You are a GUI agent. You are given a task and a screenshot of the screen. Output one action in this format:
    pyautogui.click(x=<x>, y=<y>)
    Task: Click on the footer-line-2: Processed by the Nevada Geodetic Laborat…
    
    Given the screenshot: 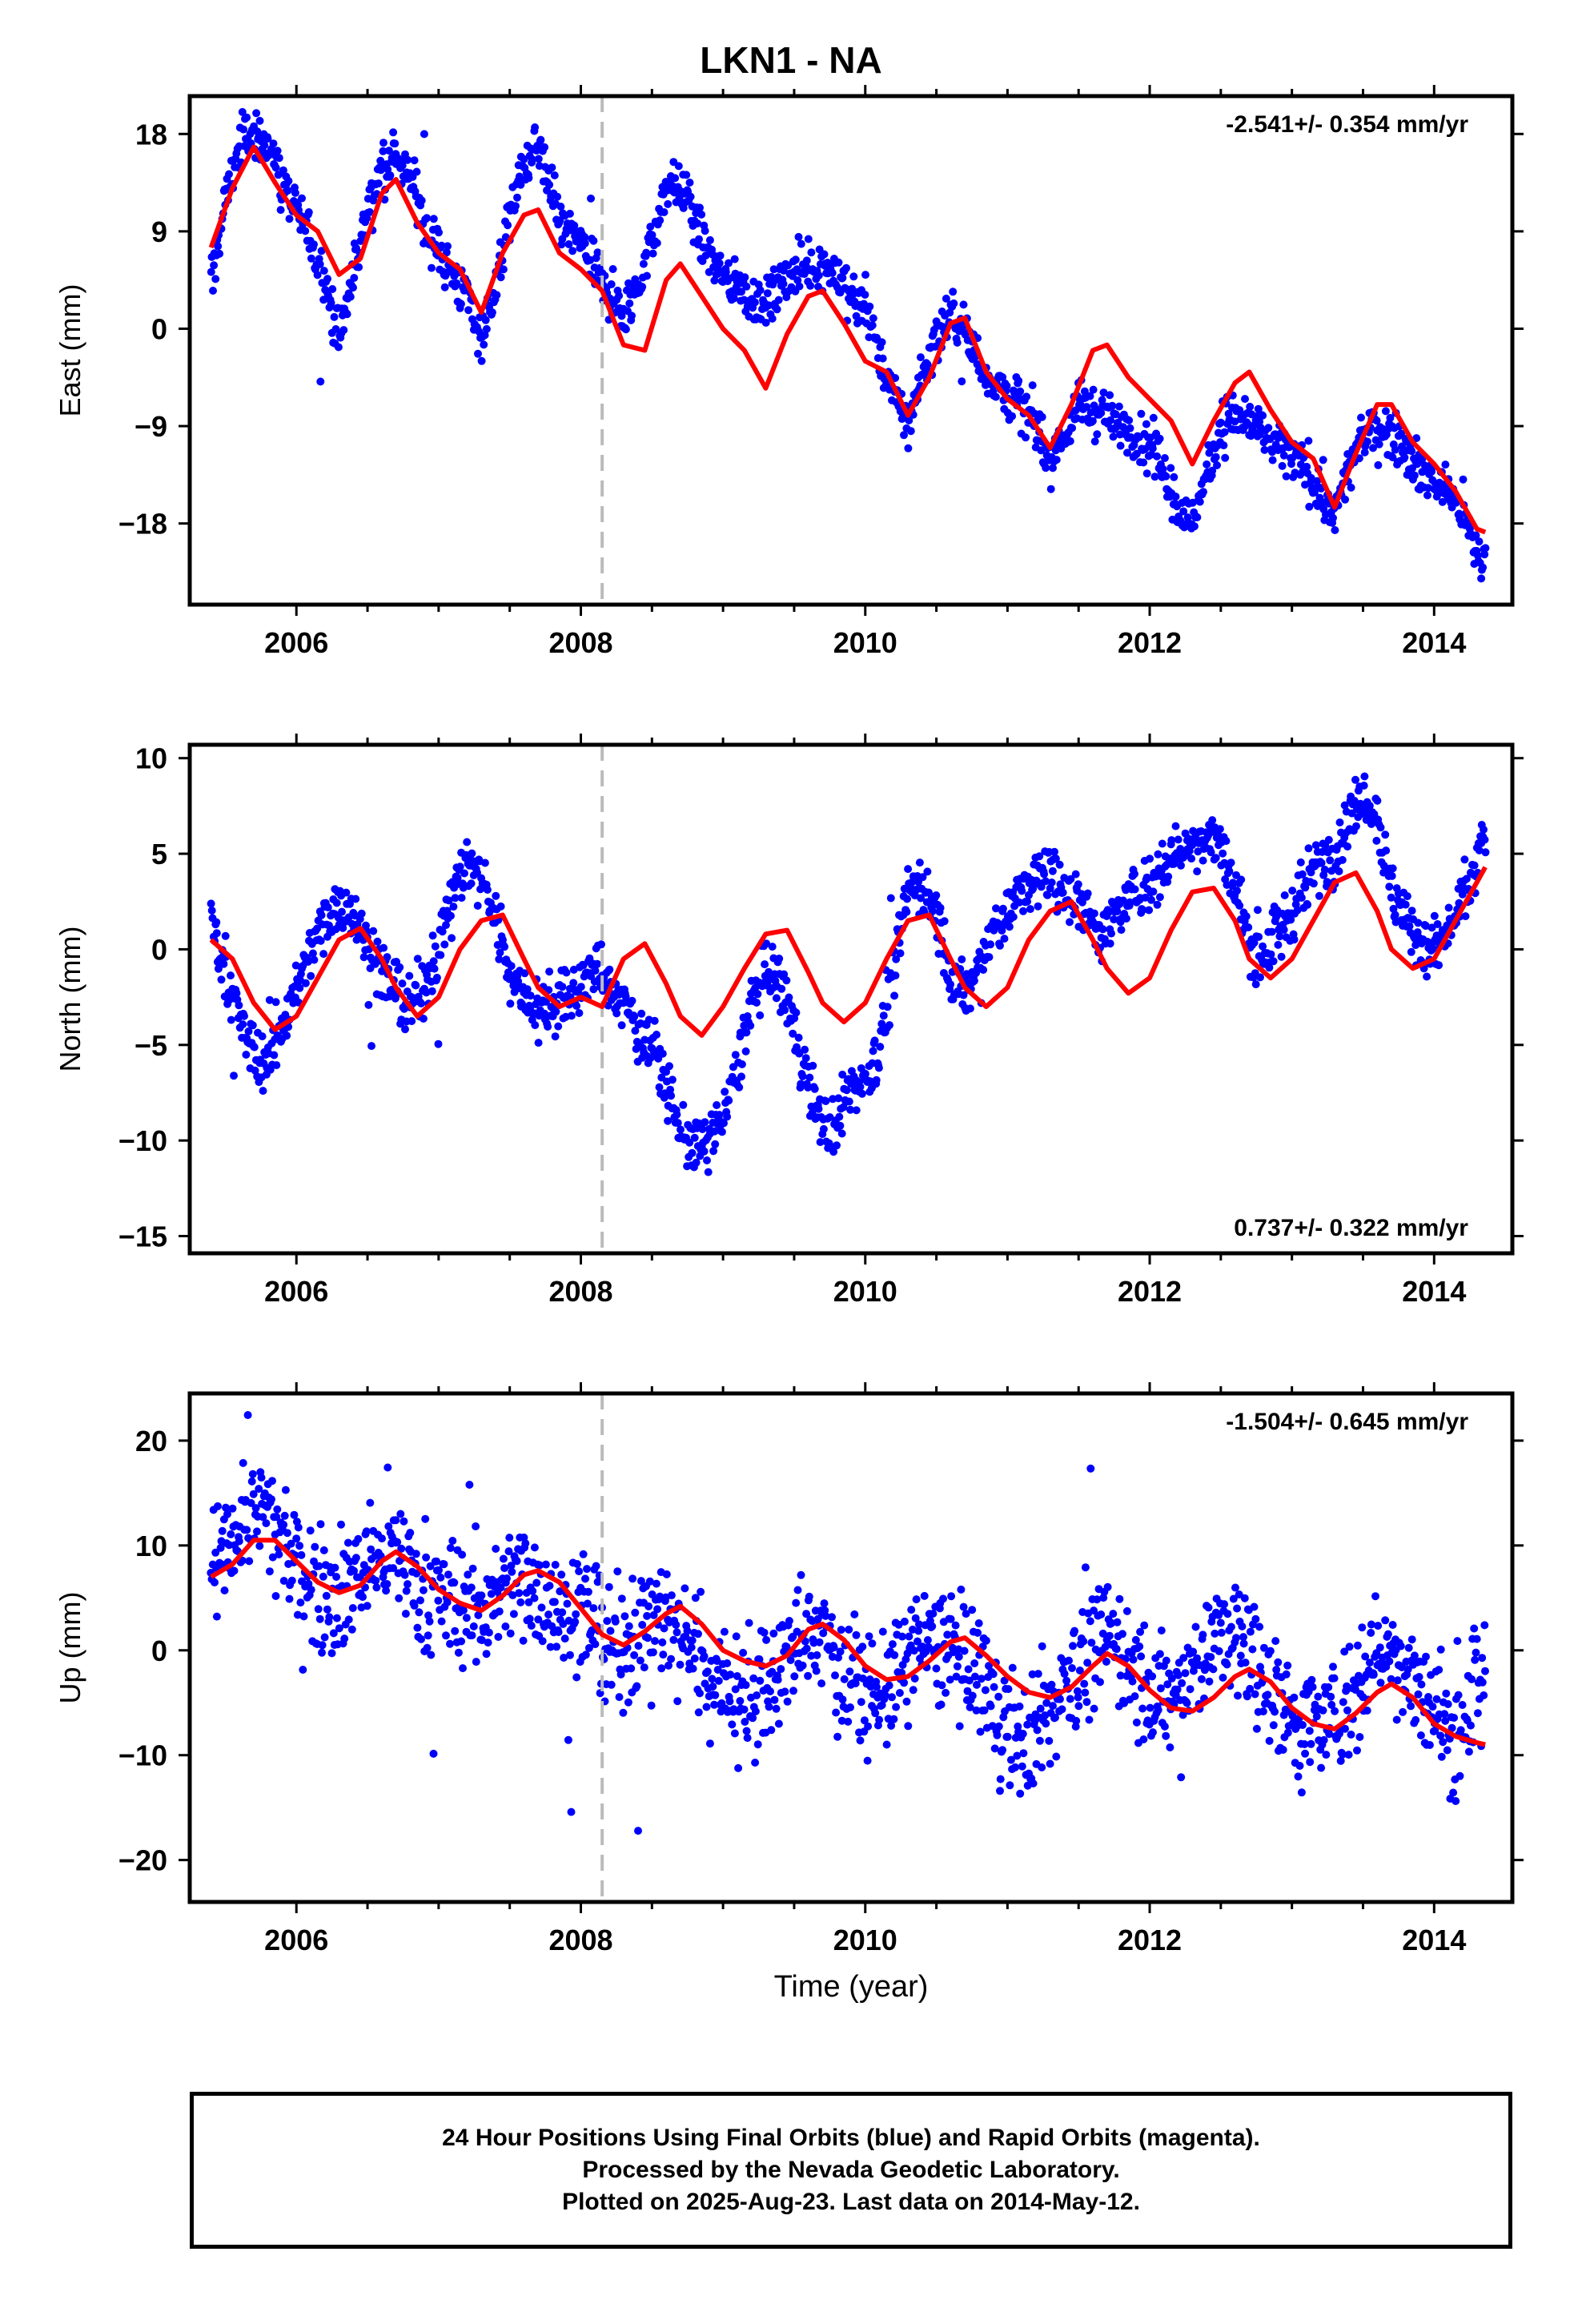 What is the action you would take?
    pyautogui.click(x=851, y=2170)
    